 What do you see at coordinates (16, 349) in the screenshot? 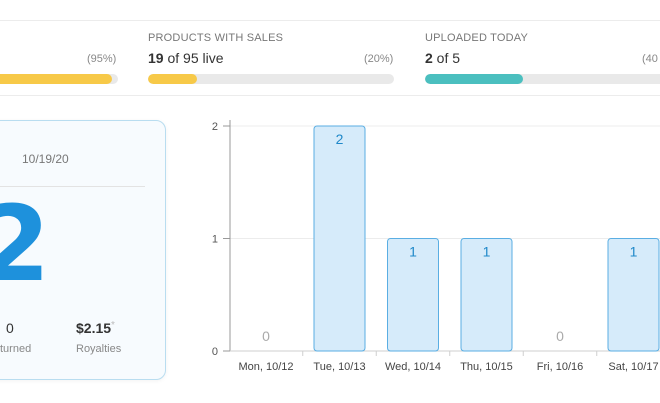
I see `returned-label: turned` at bounding box center [16, 349].